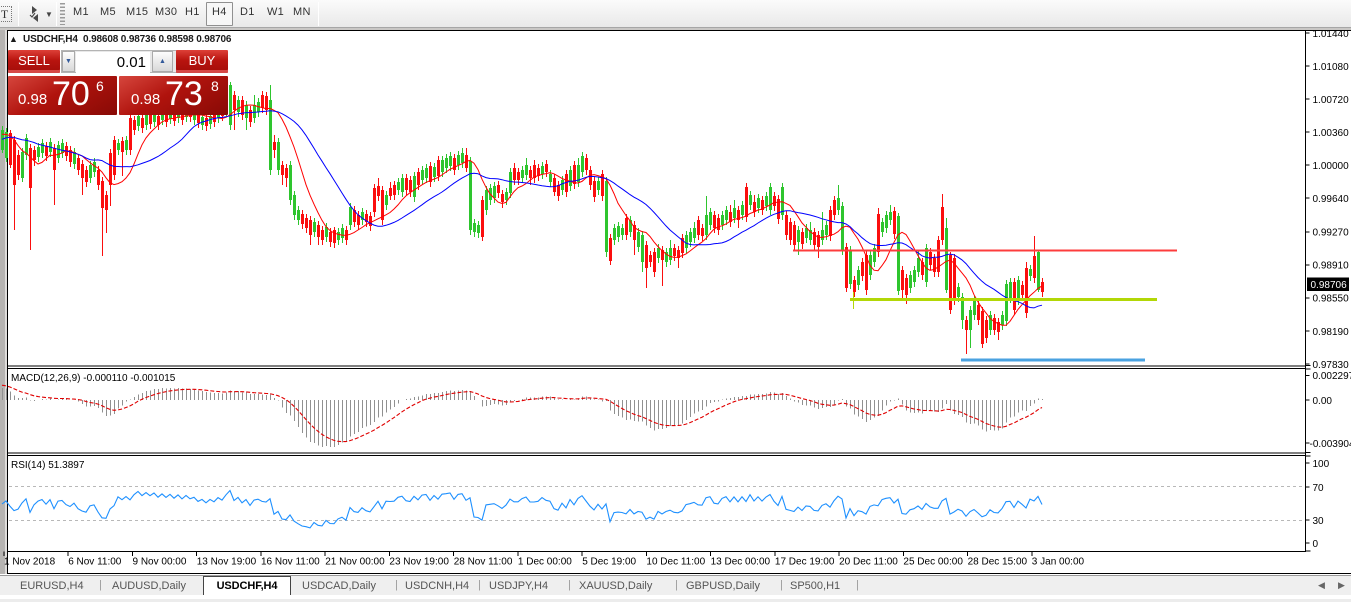  Describe the element at coordinates (868, 562) in the screenshot. I see `svg-text: 20 Dec 11:00` at that location.